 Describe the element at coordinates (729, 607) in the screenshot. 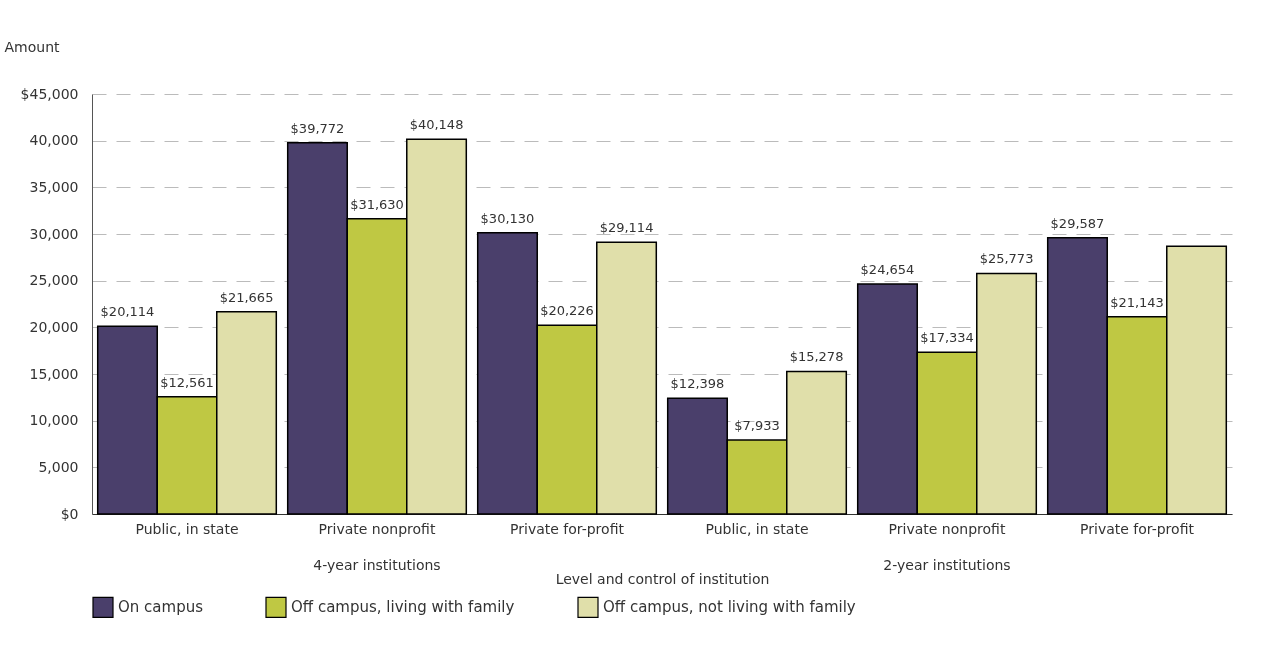

I see `legend-label: Off campus, not living with family` at that location.